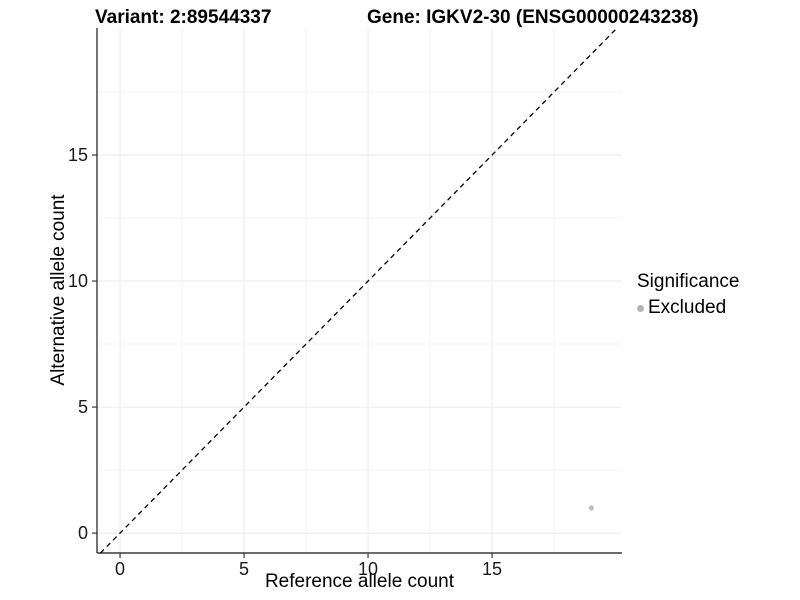 This screenshot has height=600, width=800. Describe the element at coordinates (688, 295) in the screenshot. I see `legend: Significance Excluded` at that location.